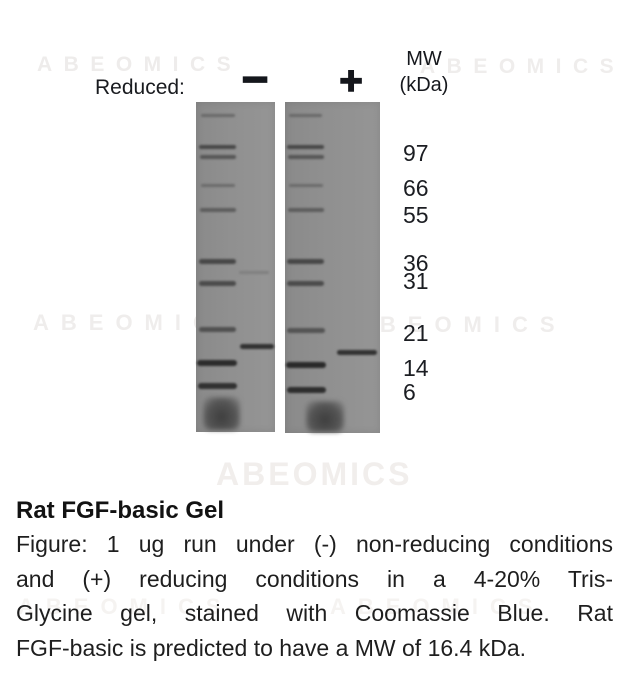 This screenshot has width=629, height=682. I want to click on mw-marker-31: 31, so click(416, 281).